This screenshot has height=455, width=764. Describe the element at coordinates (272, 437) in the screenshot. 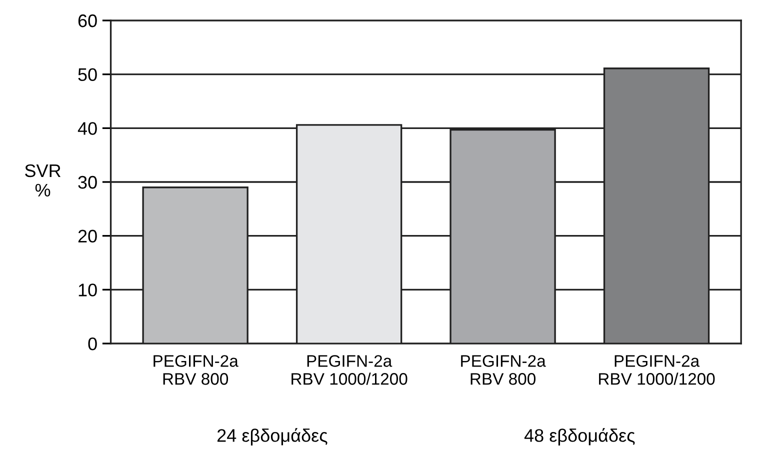

I see `text: 24 εβδομάδες` at that location.